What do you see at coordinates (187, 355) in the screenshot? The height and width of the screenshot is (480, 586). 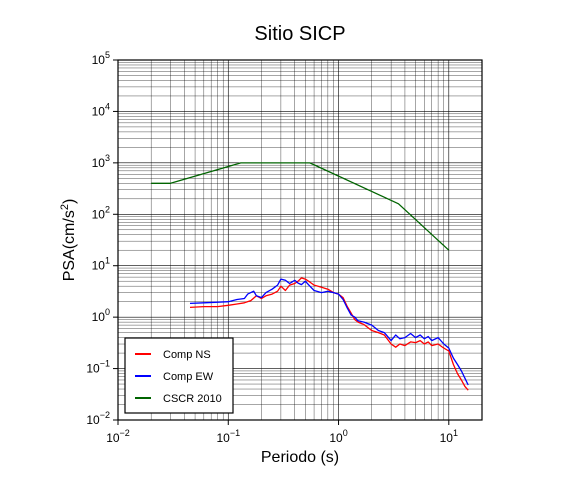 I see `legend-label: Comp NS` at bounding box center [187, 355].